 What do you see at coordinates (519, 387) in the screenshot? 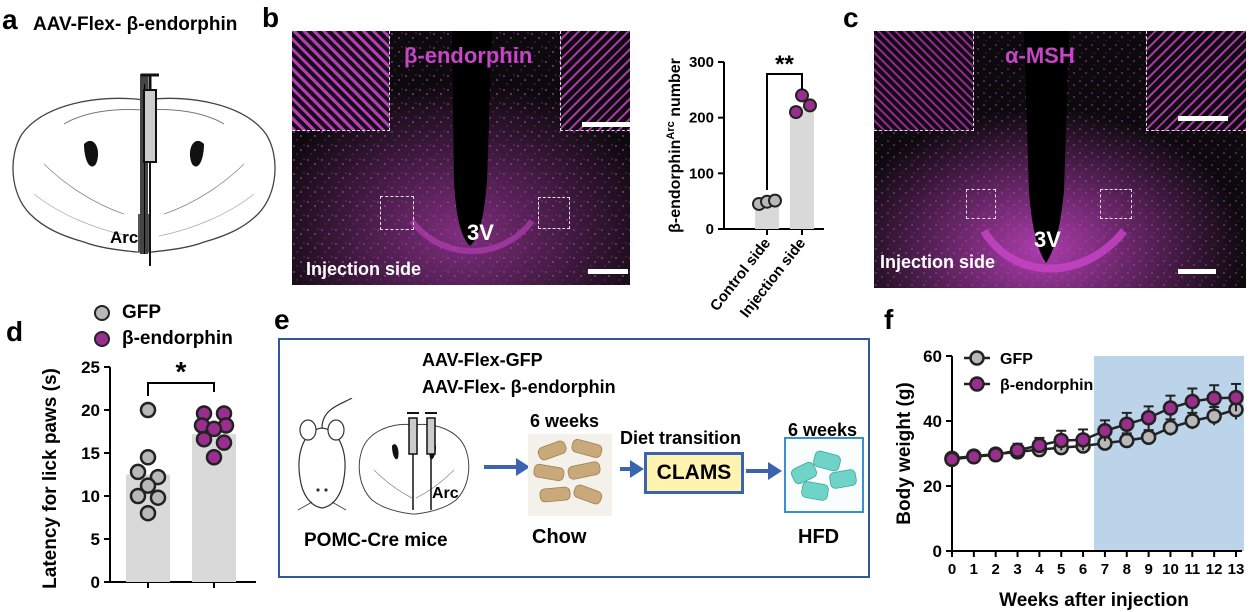
I see `e-vector-line2: AAV-Flex- β-endorphin` at bounding box center [519, 387].